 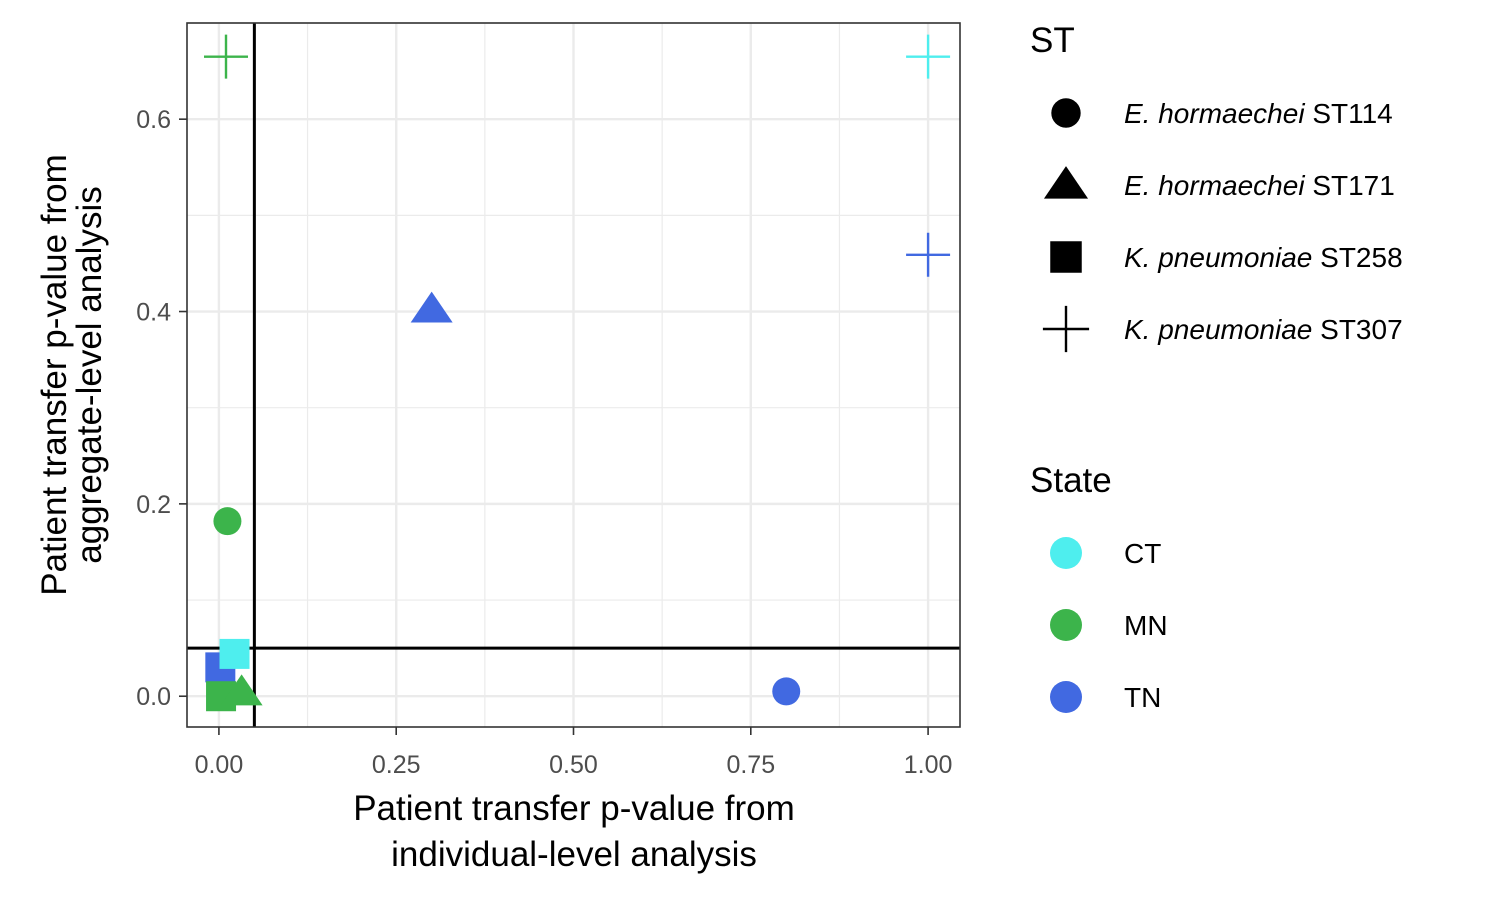 What do you see at coordinates (1142, 697) in the screenshot?
I see `legend-state-label: TN` at bounding box center [1142, 697].